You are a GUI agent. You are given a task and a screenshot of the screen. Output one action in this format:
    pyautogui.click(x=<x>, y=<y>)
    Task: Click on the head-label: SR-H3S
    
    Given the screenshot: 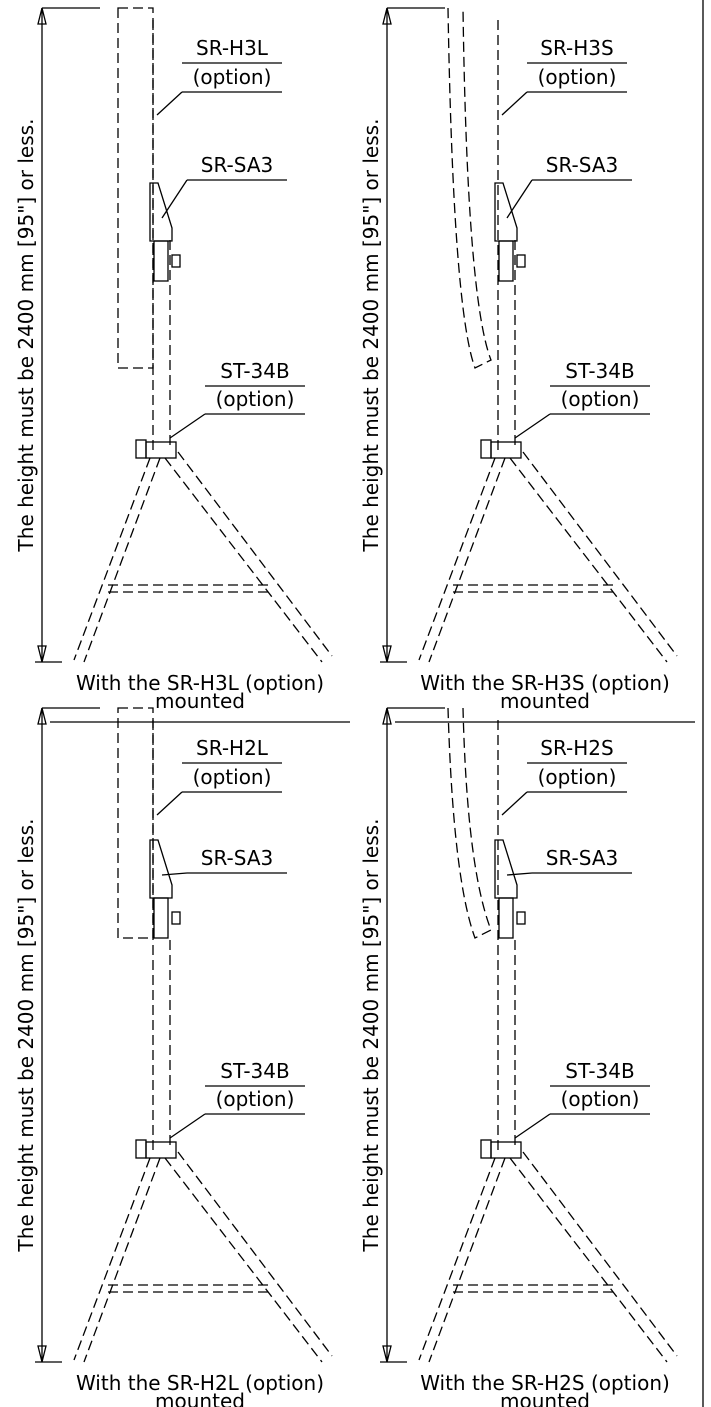 What is the action you would take?
    pyautogui.click(x=576, y=48)
    